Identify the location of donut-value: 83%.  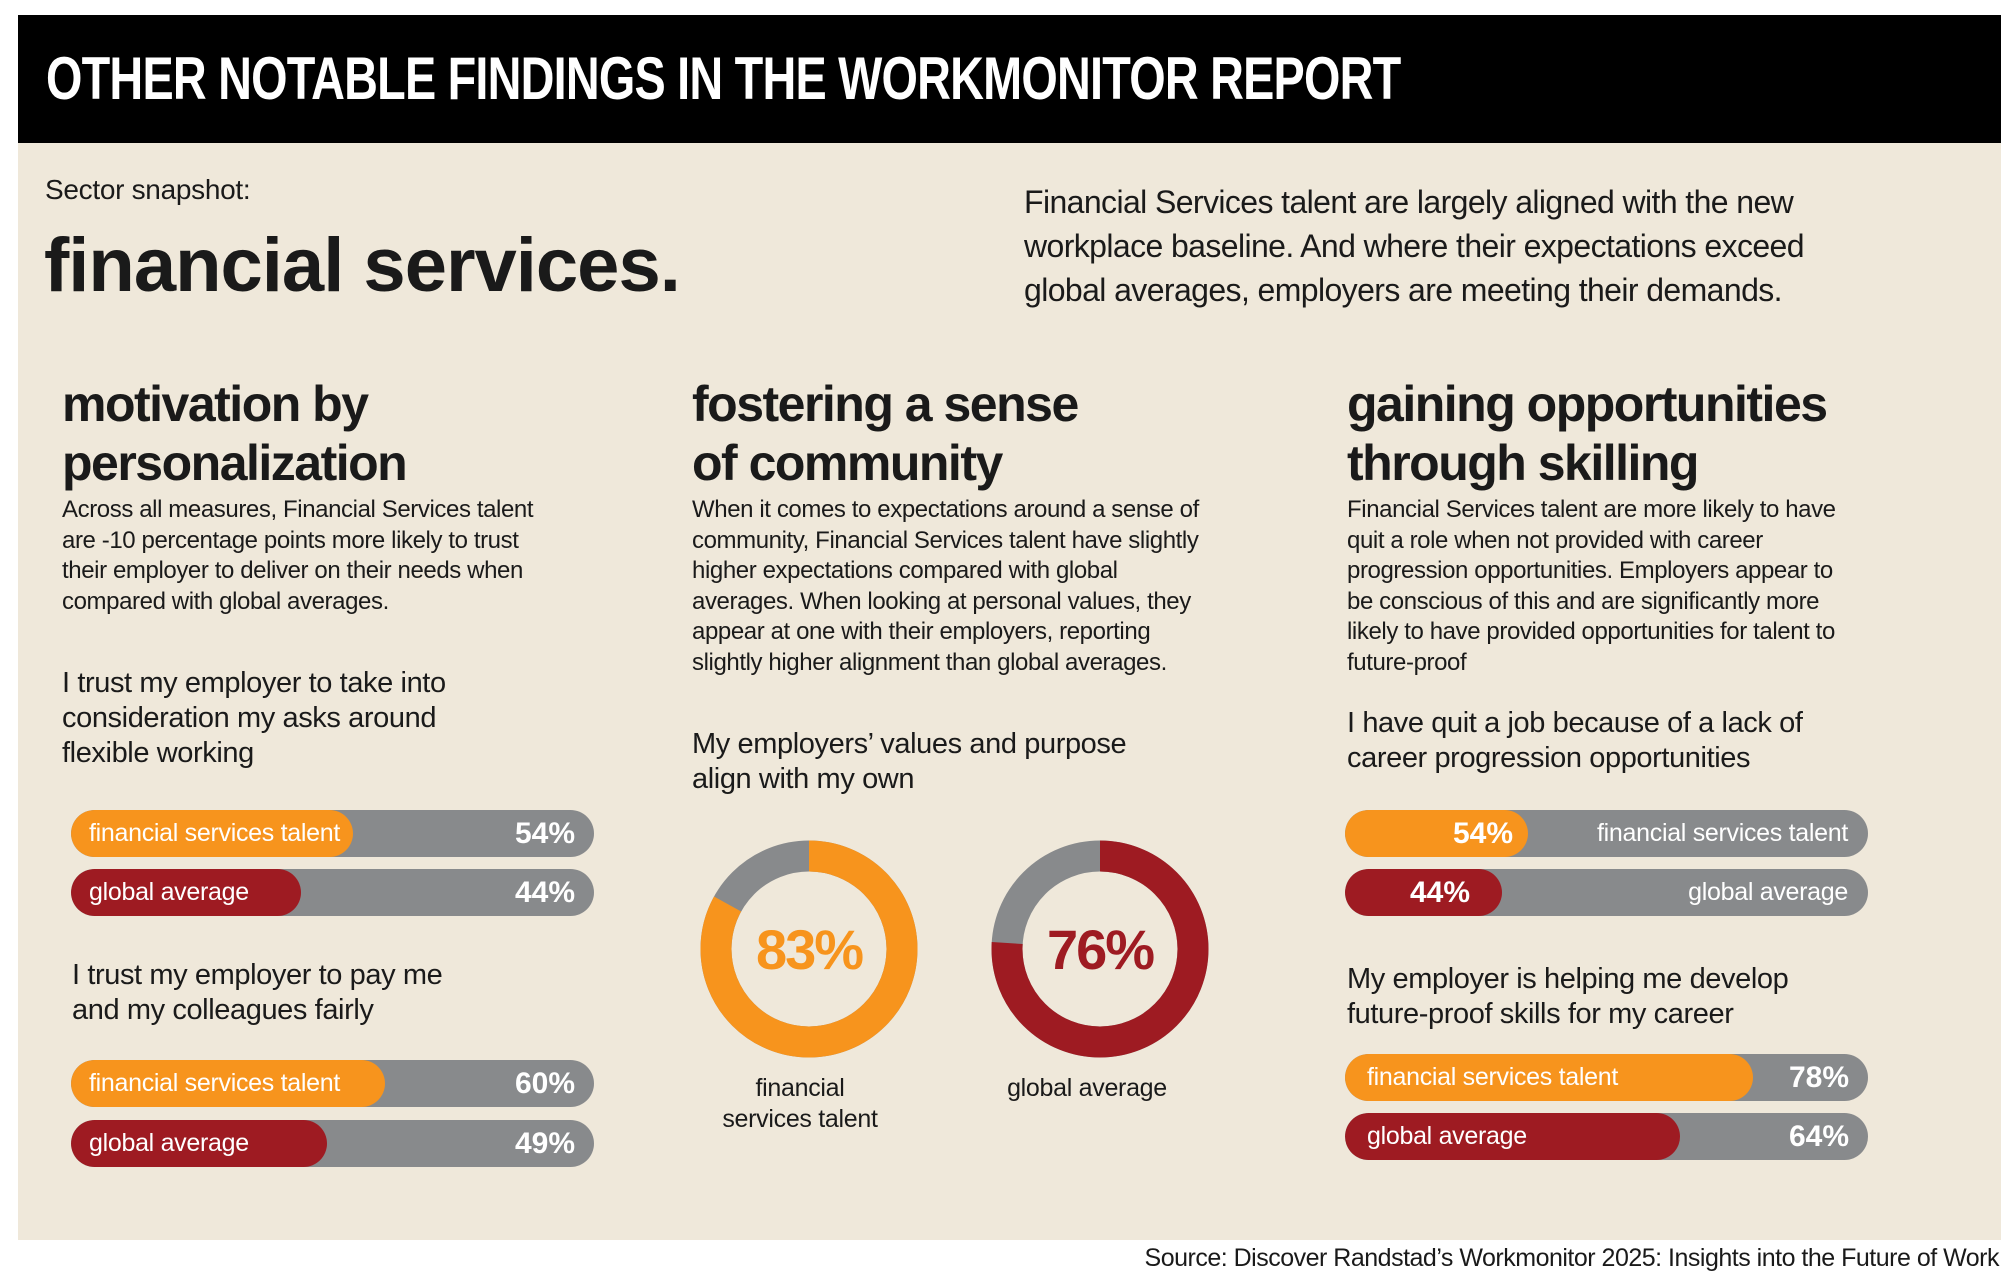
(809, 949).